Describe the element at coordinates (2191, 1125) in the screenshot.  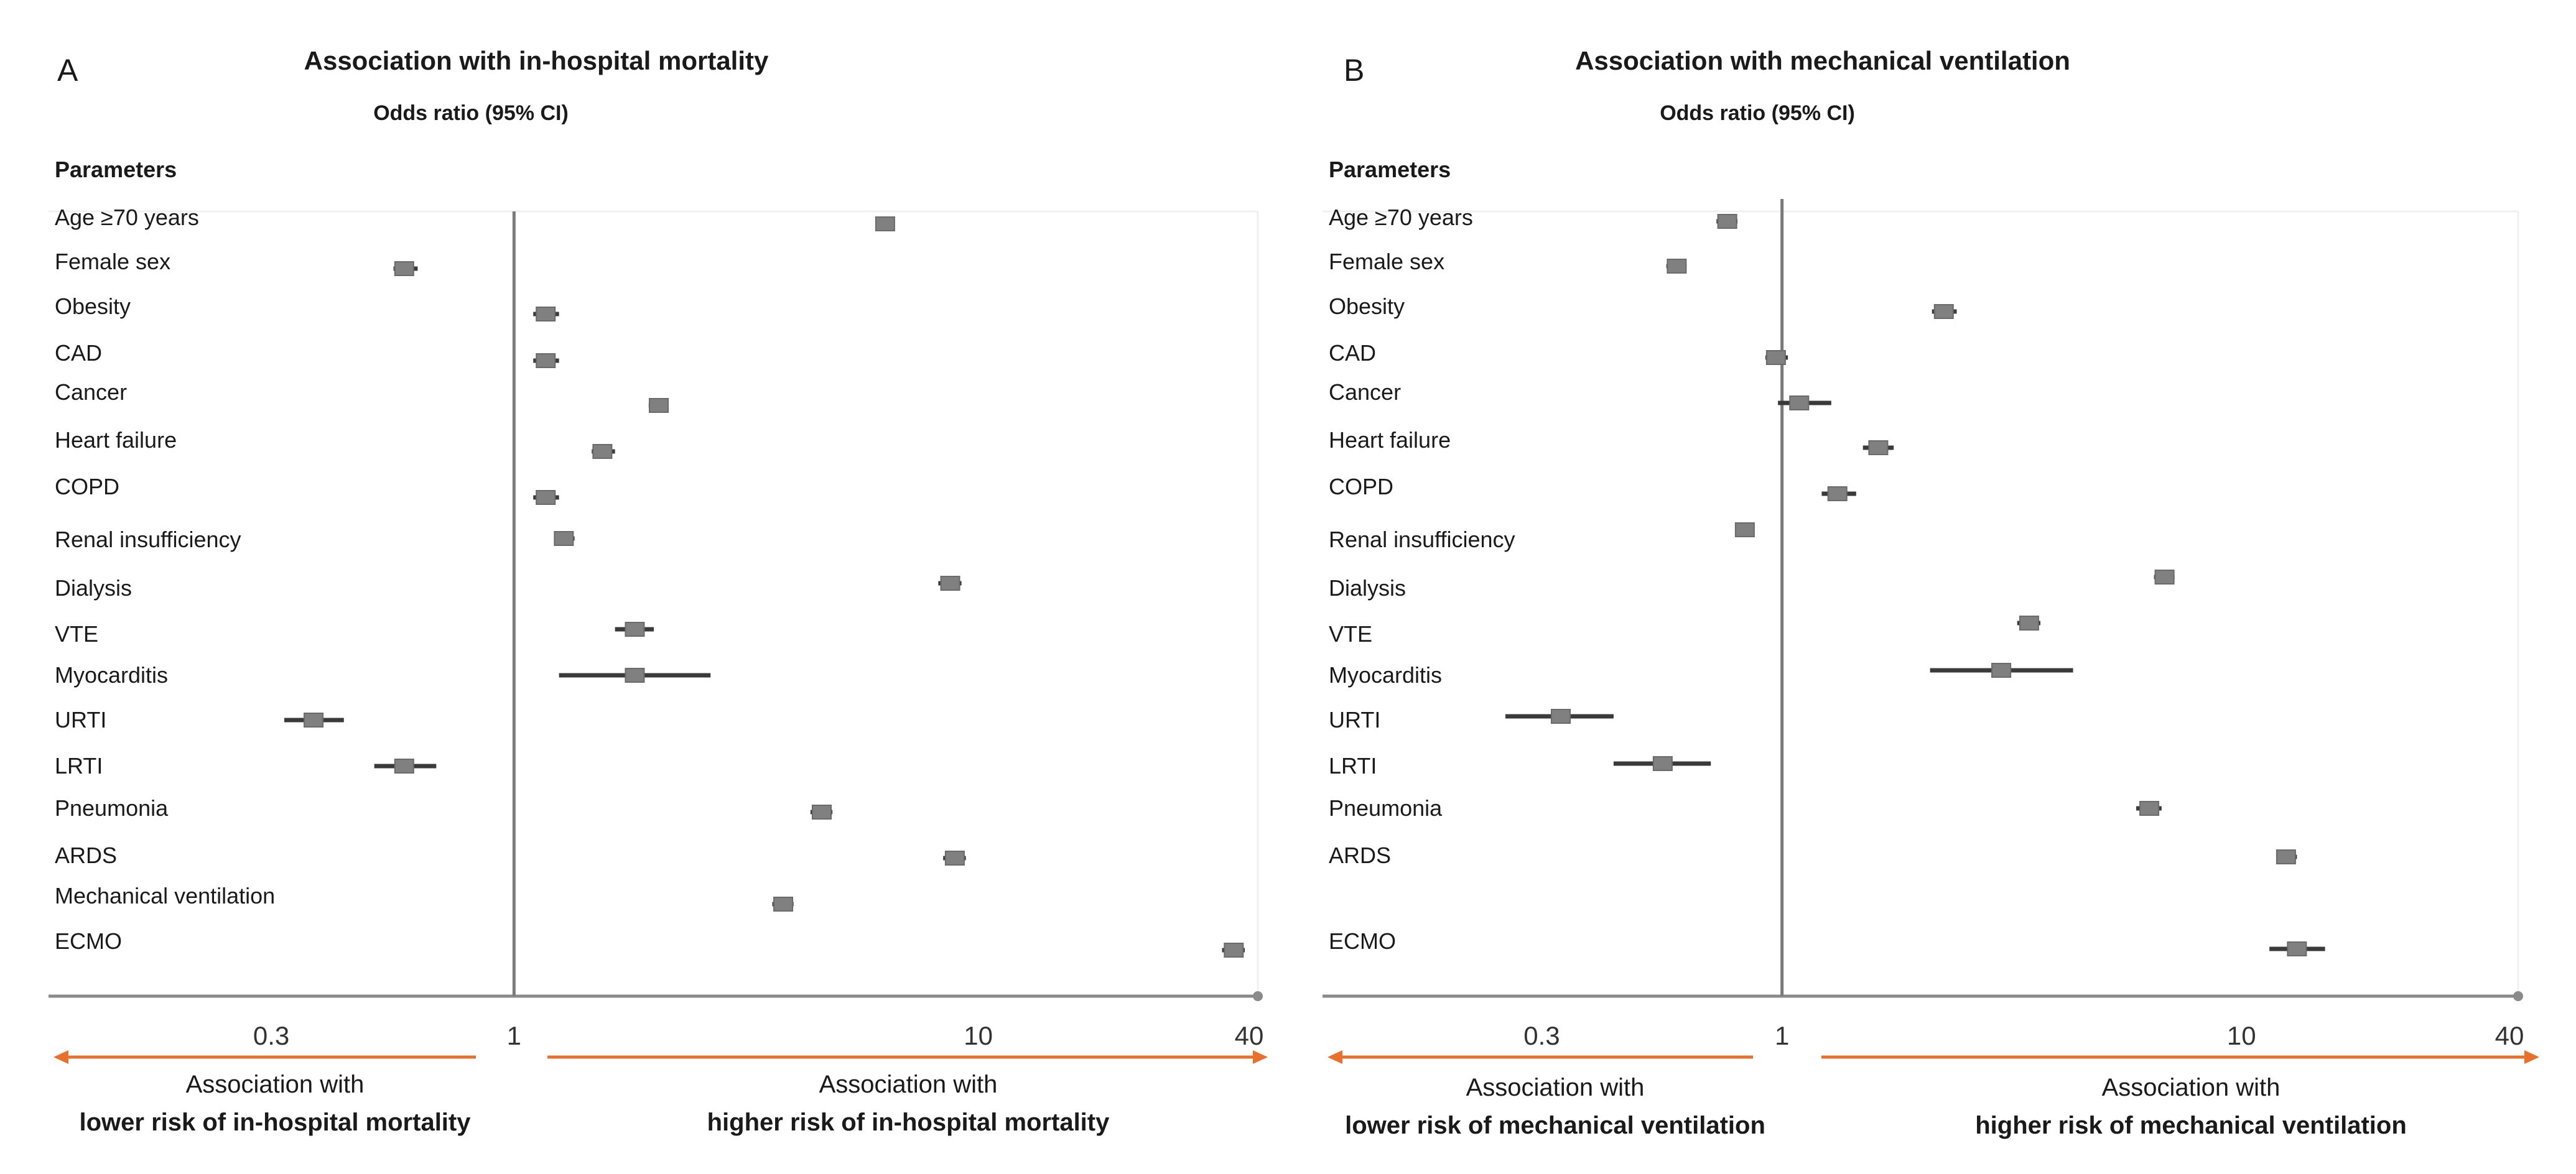
I see `higher-risk-caption-line2: higher risk of mechanical ventilation` at that location.